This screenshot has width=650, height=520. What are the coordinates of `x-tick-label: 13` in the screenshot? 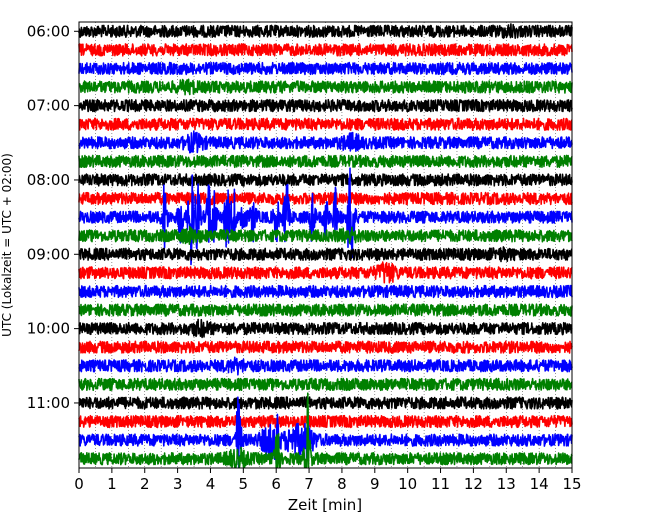 It's located at (506, 484).